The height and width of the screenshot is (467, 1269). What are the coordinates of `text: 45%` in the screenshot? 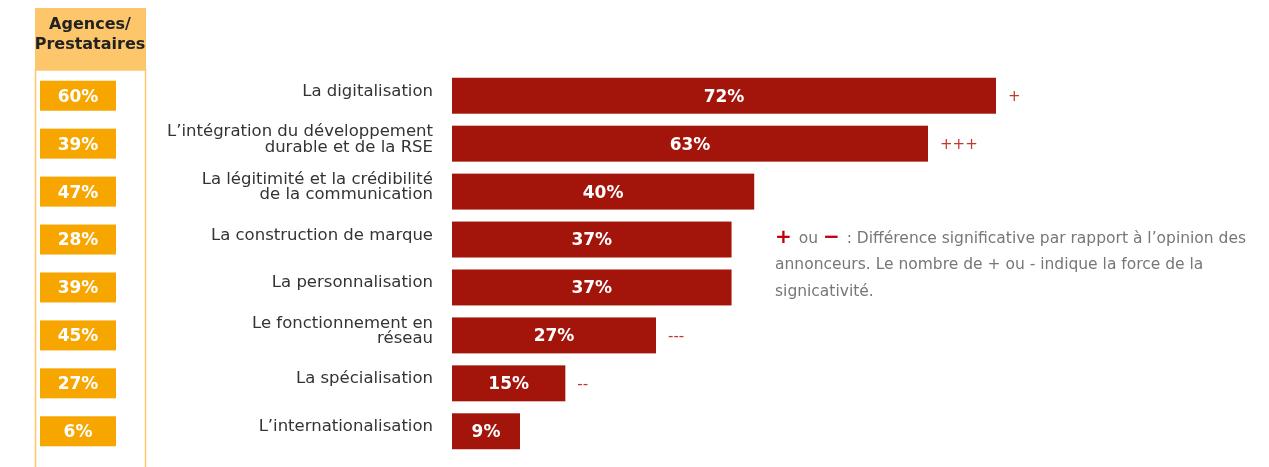 It's located at (78, 335).